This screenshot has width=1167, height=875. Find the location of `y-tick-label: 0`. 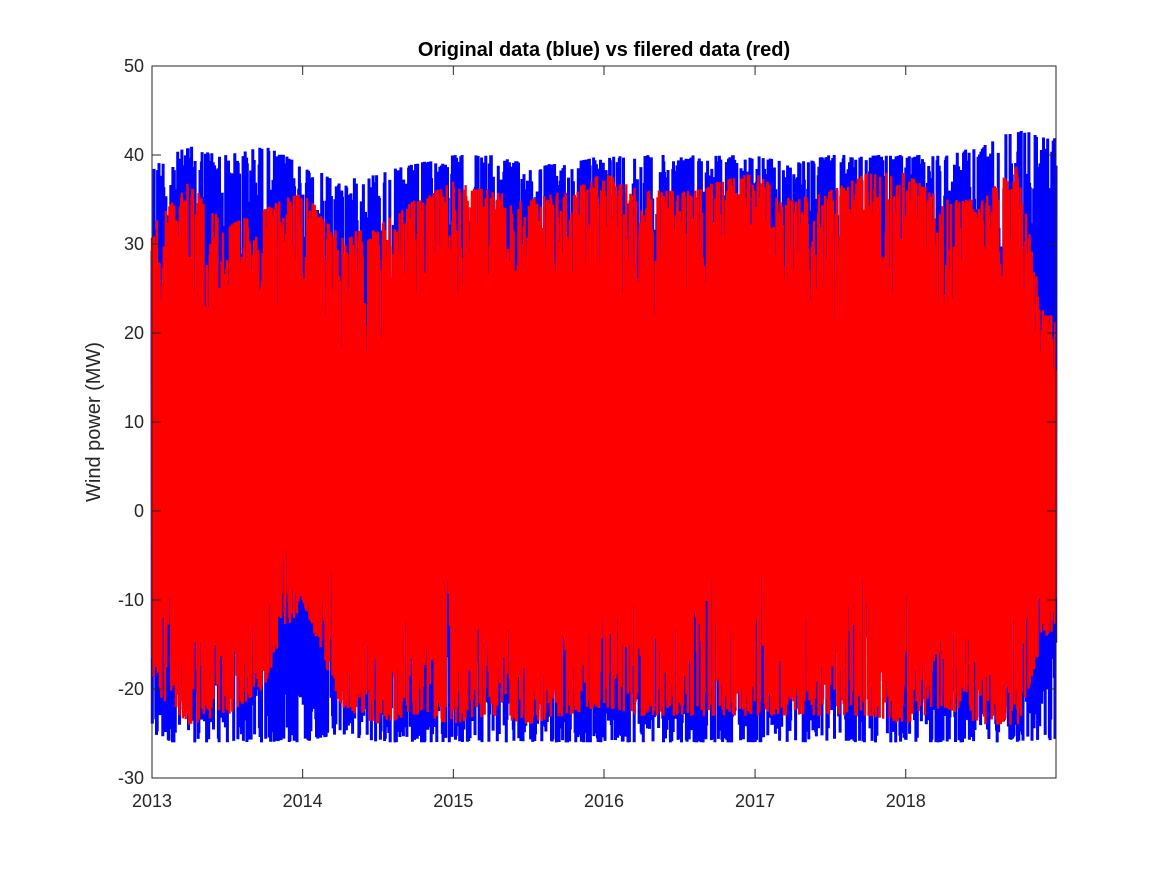

y-tick-label: 0 is located at coordinates (139, 511).